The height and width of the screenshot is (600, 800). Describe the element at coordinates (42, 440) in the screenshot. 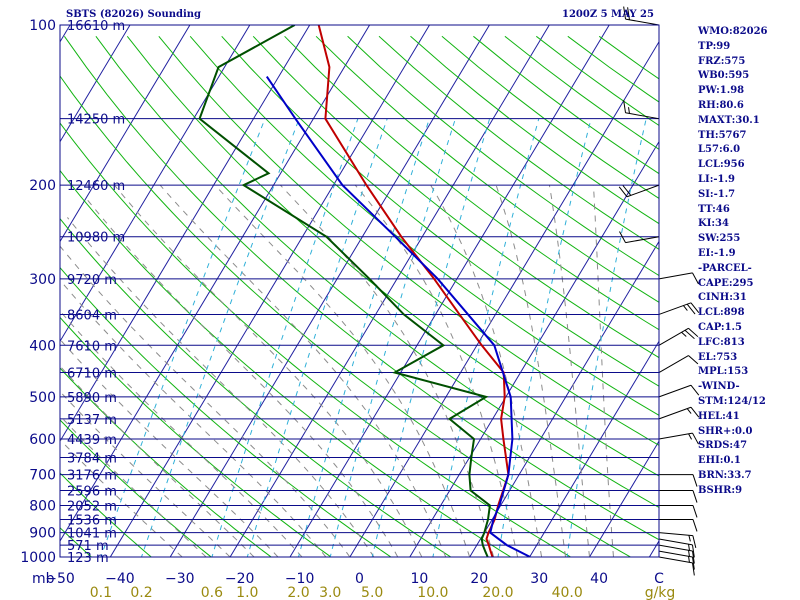

I see `pressure-tick-label: 600` at that location.